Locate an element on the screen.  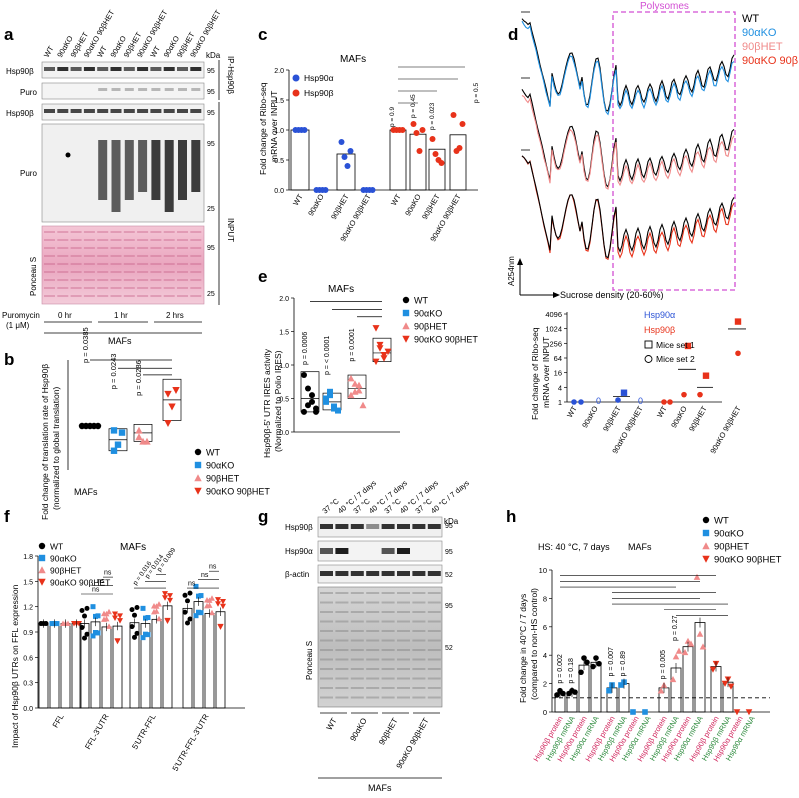
ytick-label: 1.0 is located at coordinates (284, 366).